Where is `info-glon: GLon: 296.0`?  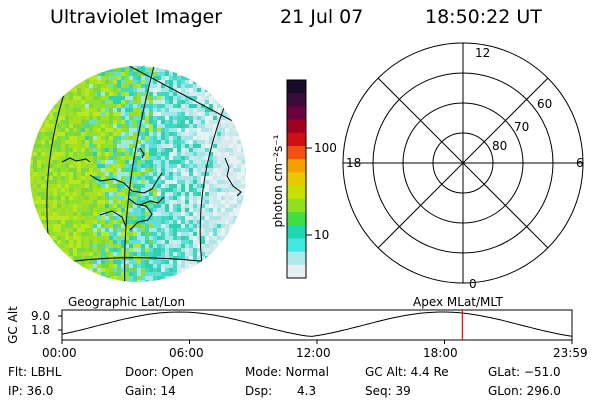 info-glon: GLon: 296.0 is located at coordinates (524, 391).